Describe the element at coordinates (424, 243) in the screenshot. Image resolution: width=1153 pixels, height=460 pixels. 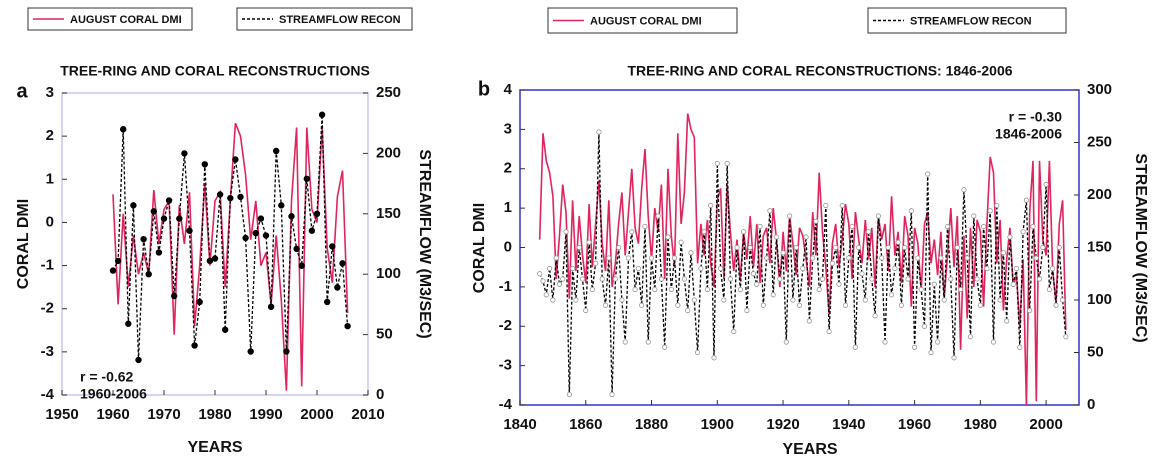
I see `y2-axis-label: STREAMFLOW (M3/SEC)` at that location.